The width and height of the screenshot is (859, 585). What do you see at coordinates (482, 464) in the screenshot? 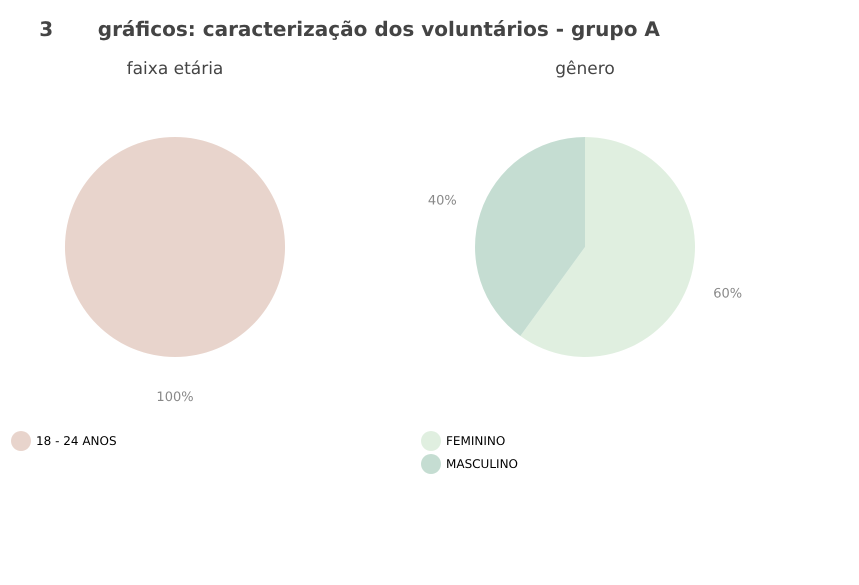
I see `legend-label: MASCULINO` at bounding box center [482, 464].